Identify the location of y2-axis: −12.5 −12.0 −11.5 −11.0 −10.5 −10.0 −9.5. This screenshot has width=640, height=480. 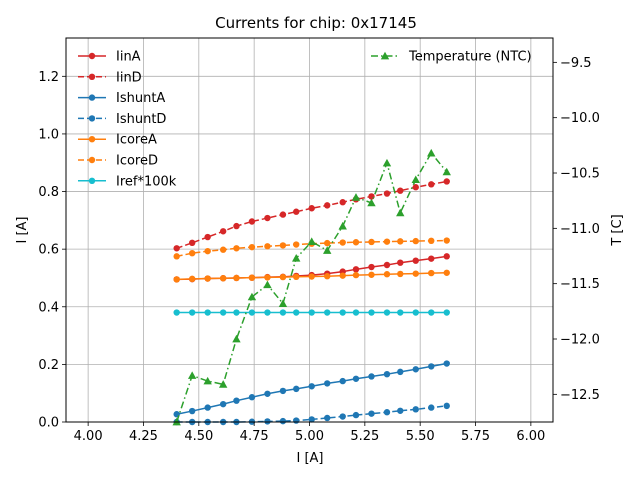
(576, 229).